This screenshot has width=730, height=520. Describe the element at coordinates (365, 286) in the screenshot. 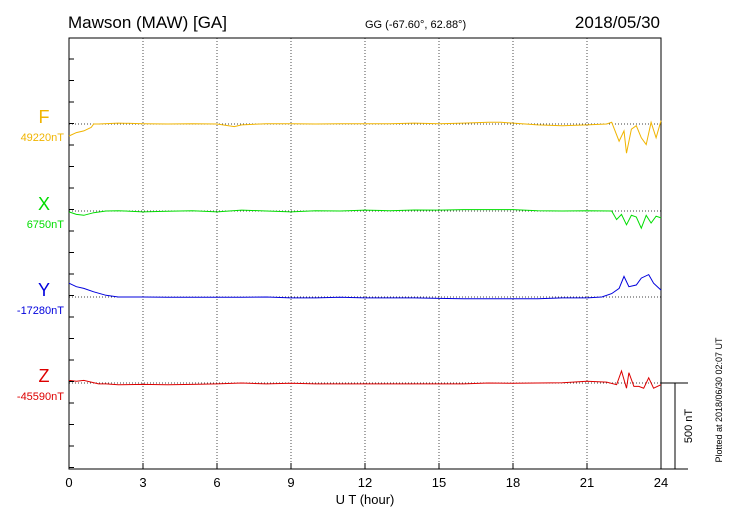

I see `series-line-y` at that location.